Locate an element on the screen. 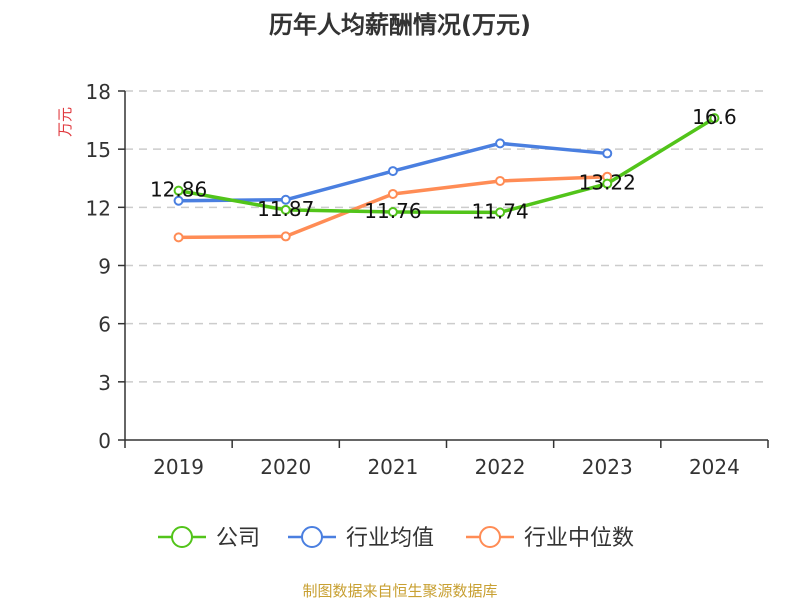 The image size is (800, 604). chart-title: 历年人均薪酬情况(万元) is located at coordinates (400, 25).